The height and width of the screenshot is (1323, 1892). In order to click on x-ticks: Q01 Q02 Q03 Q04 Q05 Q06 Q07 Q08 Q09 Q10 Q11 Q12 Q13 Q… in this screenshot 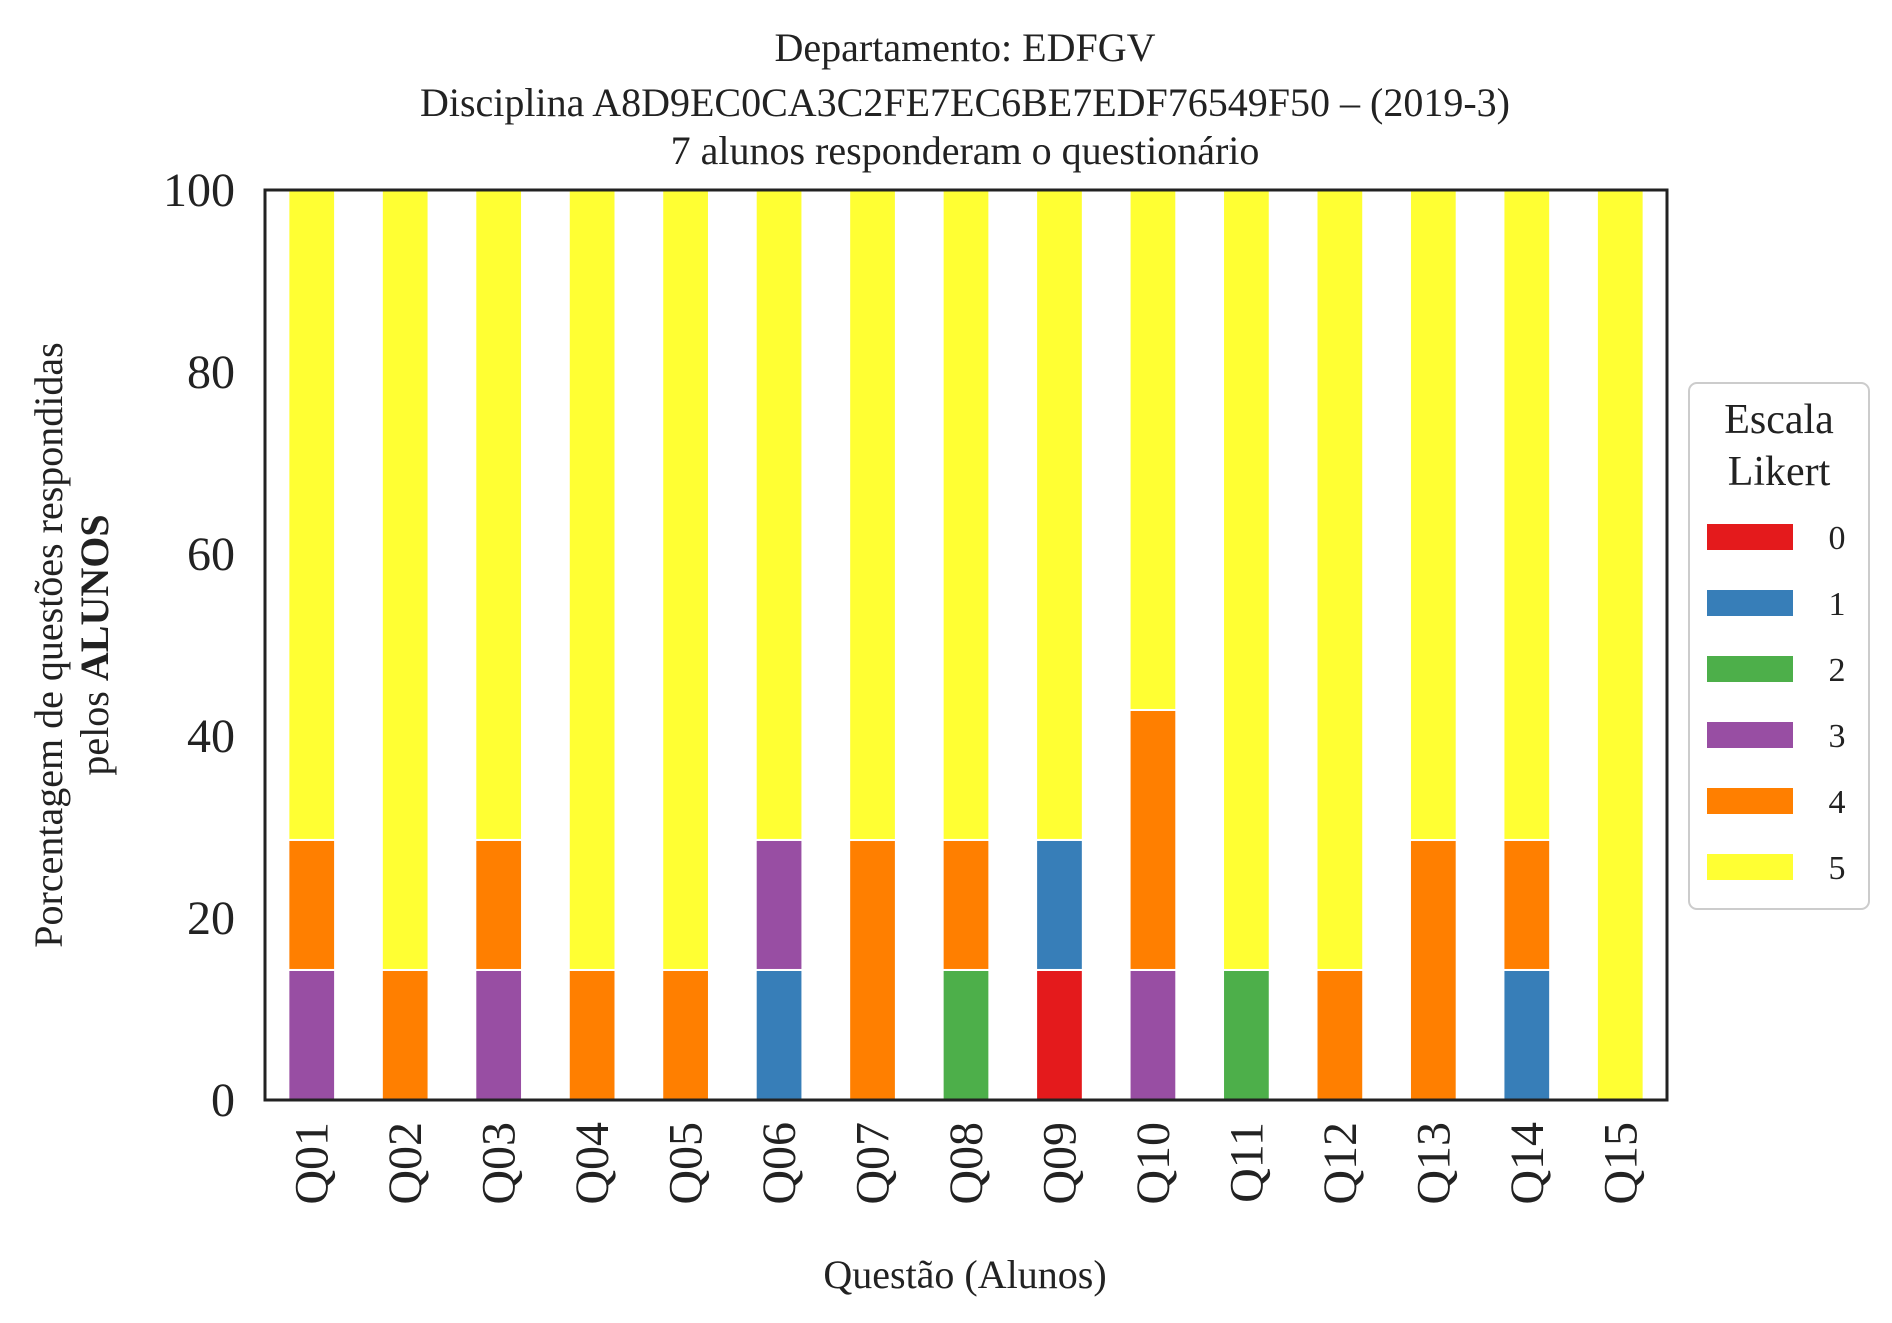, I will do `click(967, 1163)`.